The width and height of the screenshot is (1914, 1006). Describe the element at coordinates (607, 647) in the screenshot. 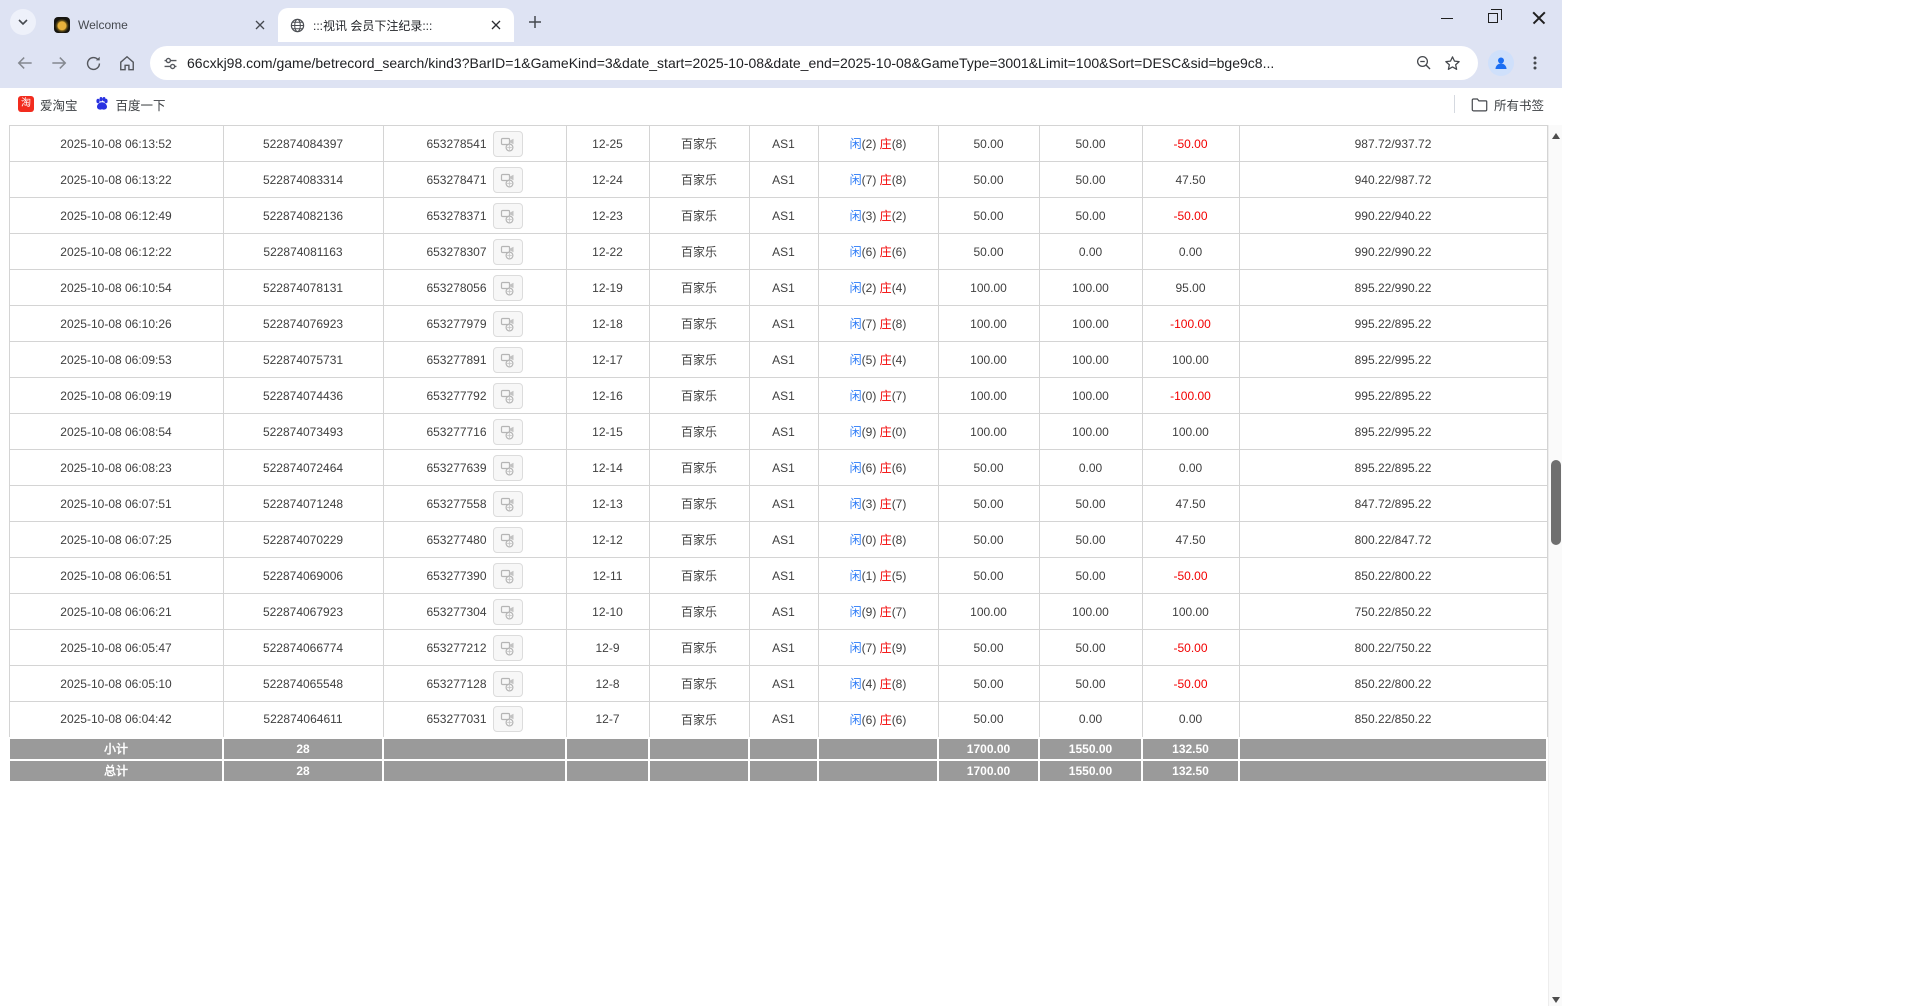

I see `round-number: 12-9` at that location.